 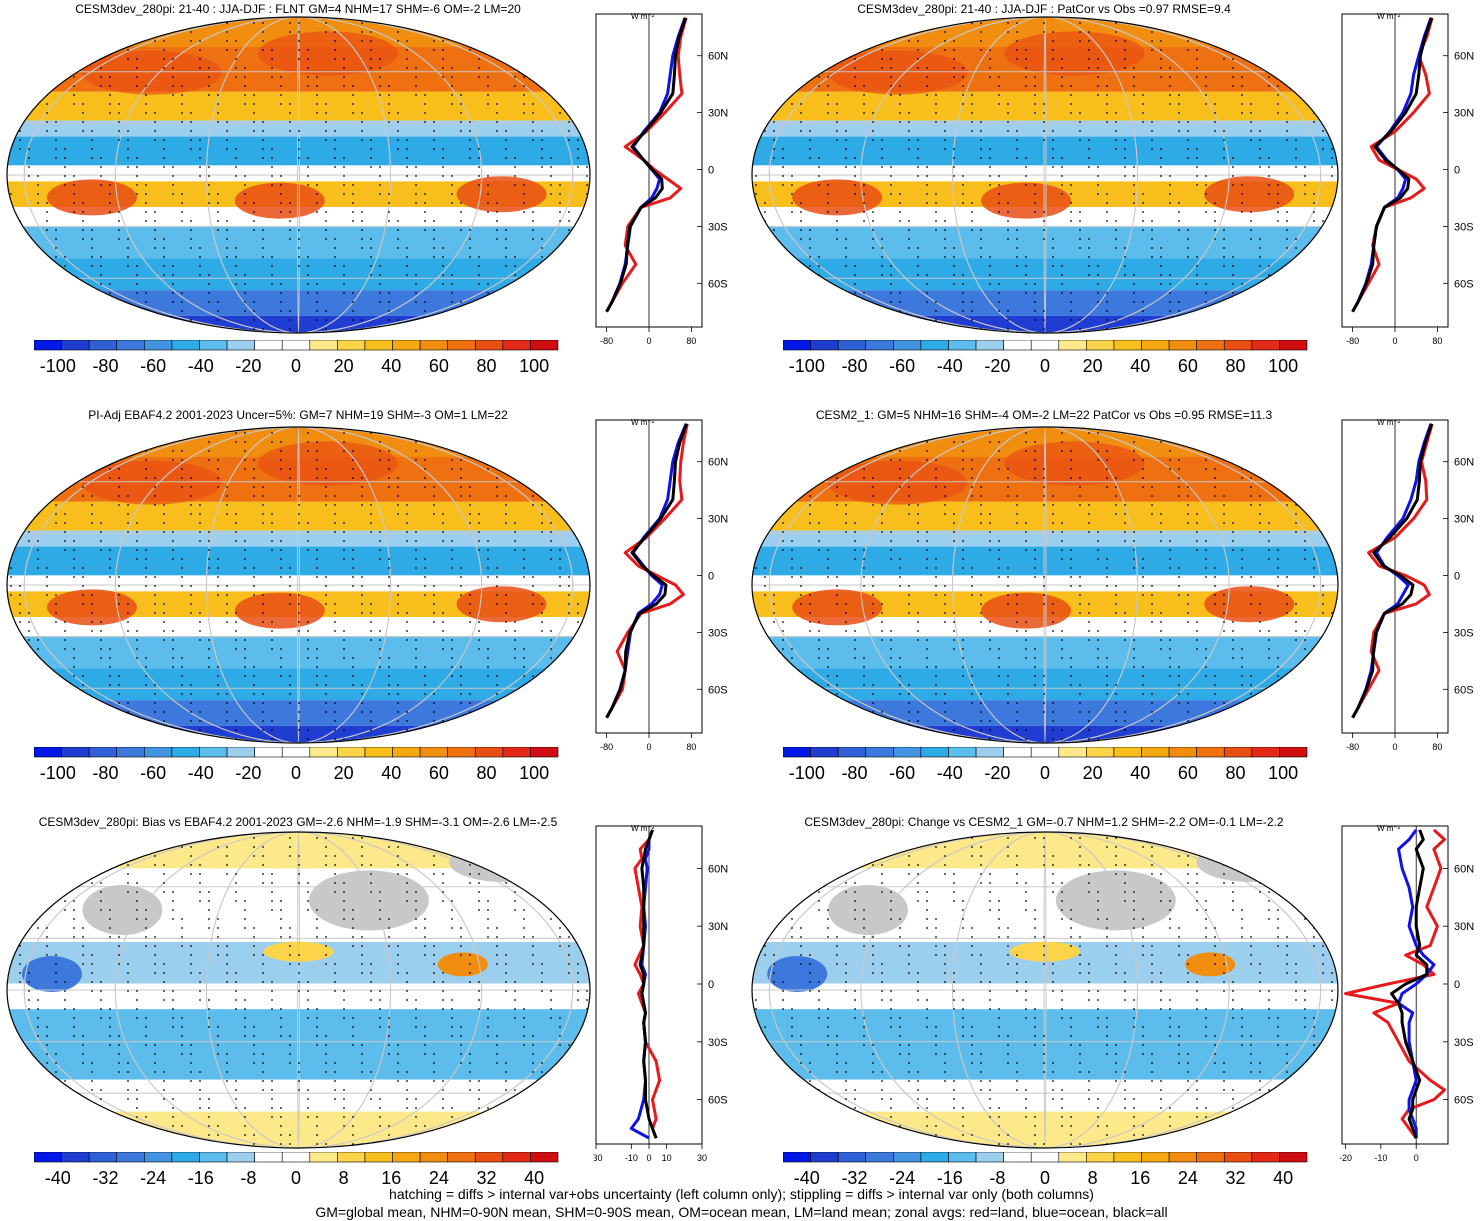 I want to click on zonal-profile: W m⁻² -30 -10 0 10 30 60N 30N 0 30S 60S, so click(x=661, y=993).